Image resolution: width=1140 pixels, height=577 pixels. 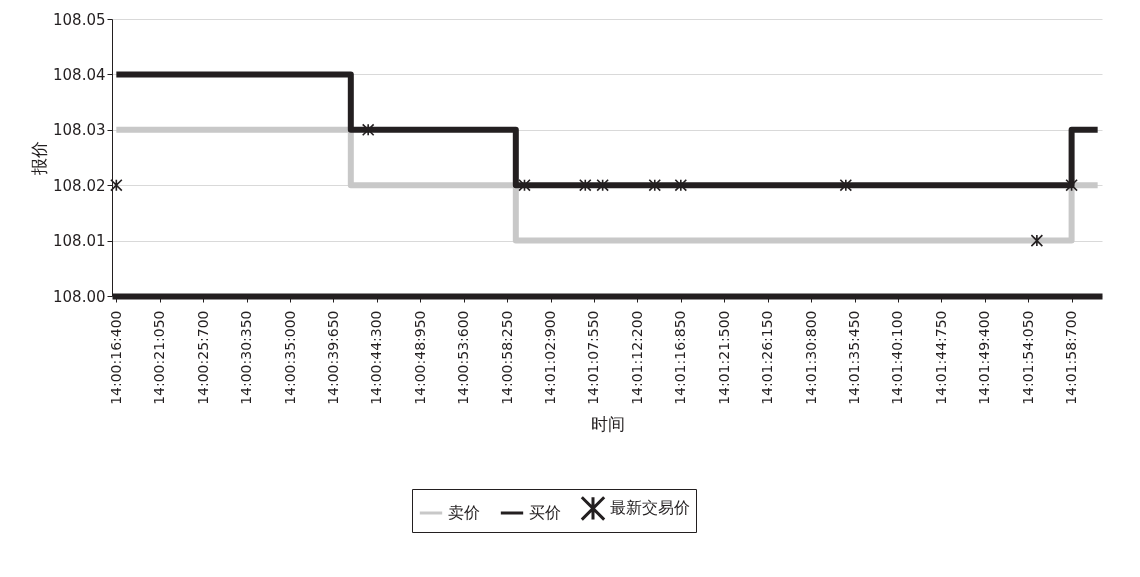 What do you see at coordinates (289, 357) in the screenshot?
I see `x-tick-label: 14:00:35:000` at bounding box center [289, 357].